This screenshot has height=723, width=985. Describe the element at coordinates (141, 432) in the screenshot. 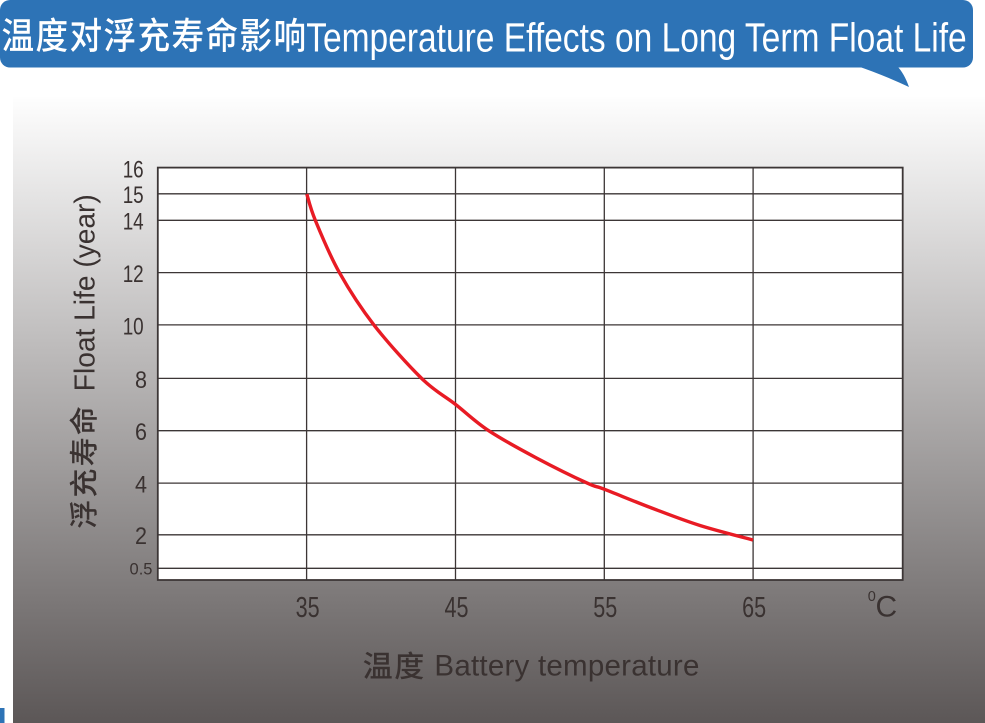

I see `svg-text: 6` at that location.